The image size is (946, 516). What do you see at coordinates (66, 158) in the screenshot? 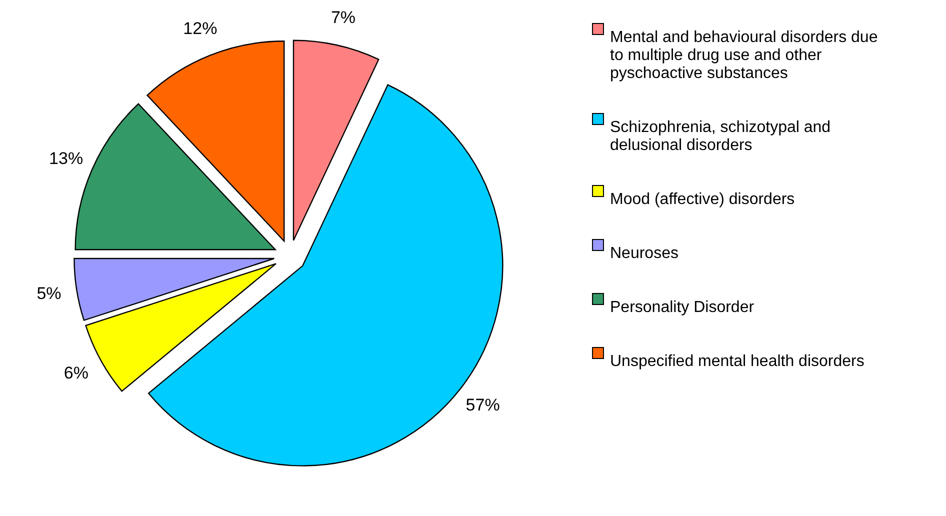
I see `data-label: 13%` at bounding box center [66, 158].